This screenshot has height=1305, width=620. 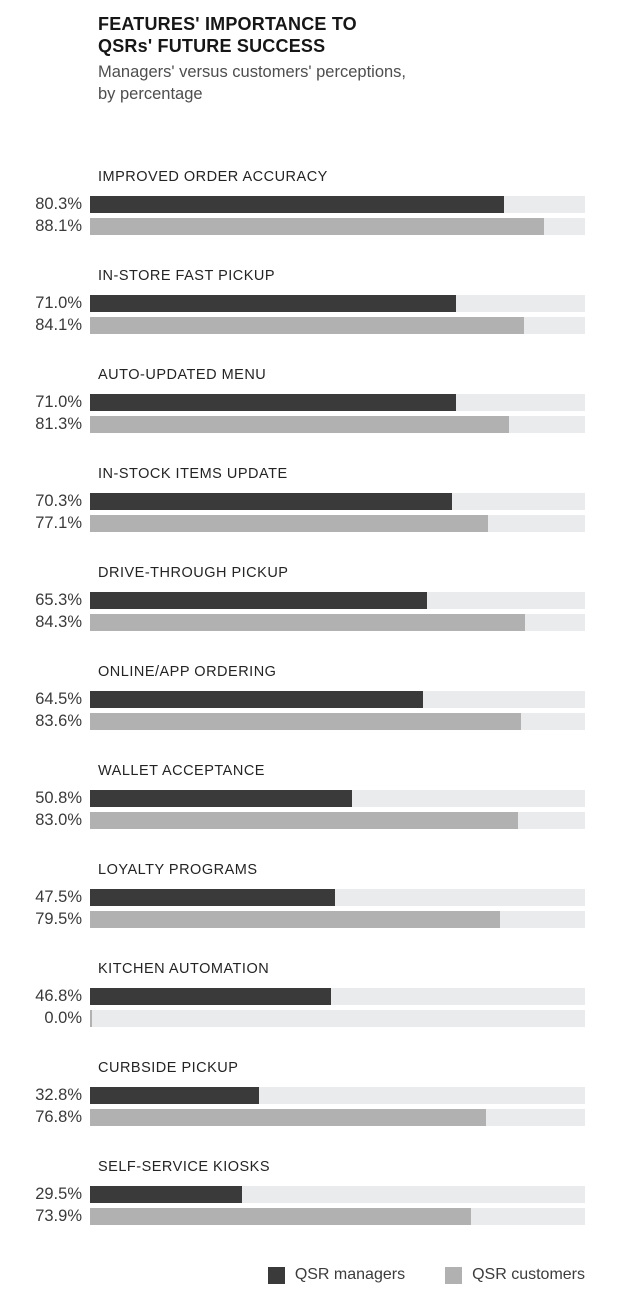 I want to click on feature-group: DRIVE-THROUGH PICKUP 65.3% 84.3%, so click(x=292, y=615).